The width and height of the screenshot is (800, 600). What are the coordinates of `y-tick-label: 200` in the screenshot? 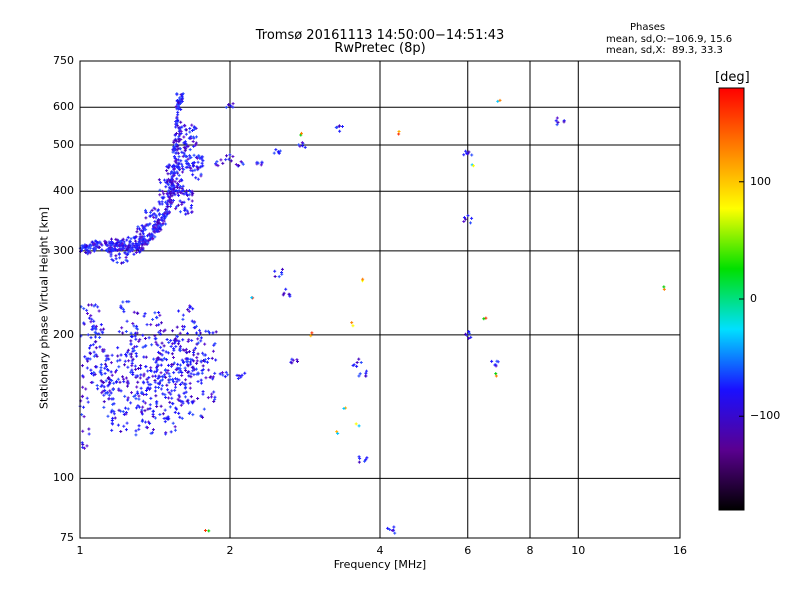 It's located at (63, 334).